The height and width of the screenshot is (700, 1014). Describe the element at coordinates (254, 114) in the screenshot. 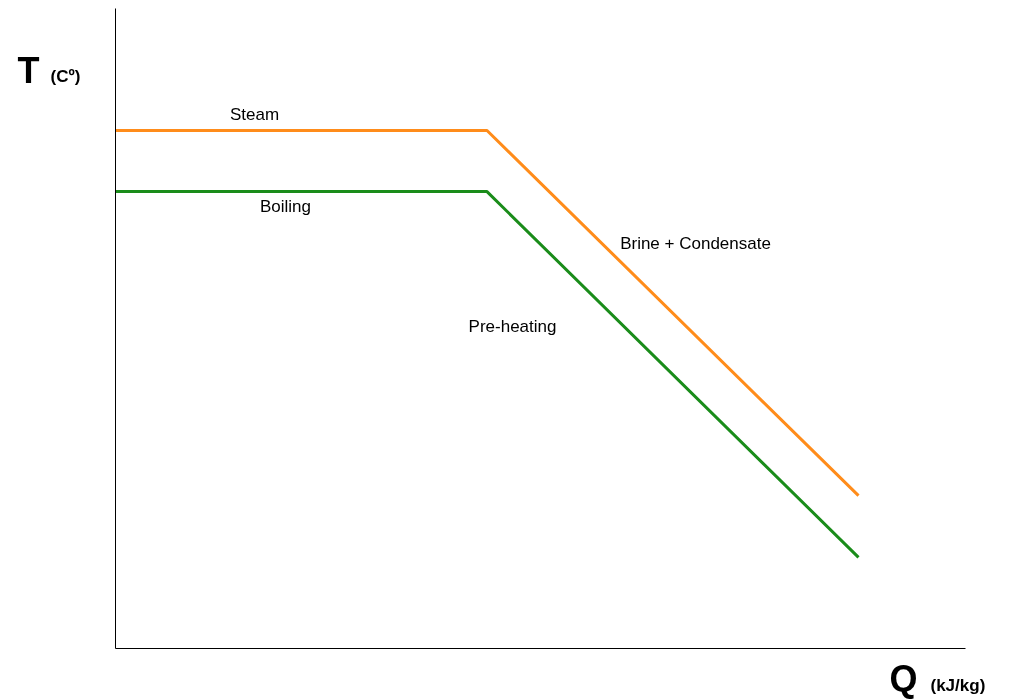

I see `text: Steam` at that location.